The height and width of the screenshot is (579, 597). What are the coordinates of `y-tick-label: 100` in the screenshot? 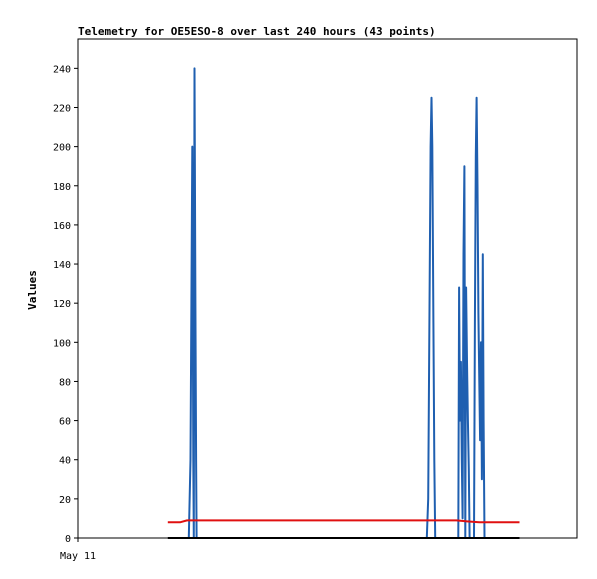 It's located at (62, 343).